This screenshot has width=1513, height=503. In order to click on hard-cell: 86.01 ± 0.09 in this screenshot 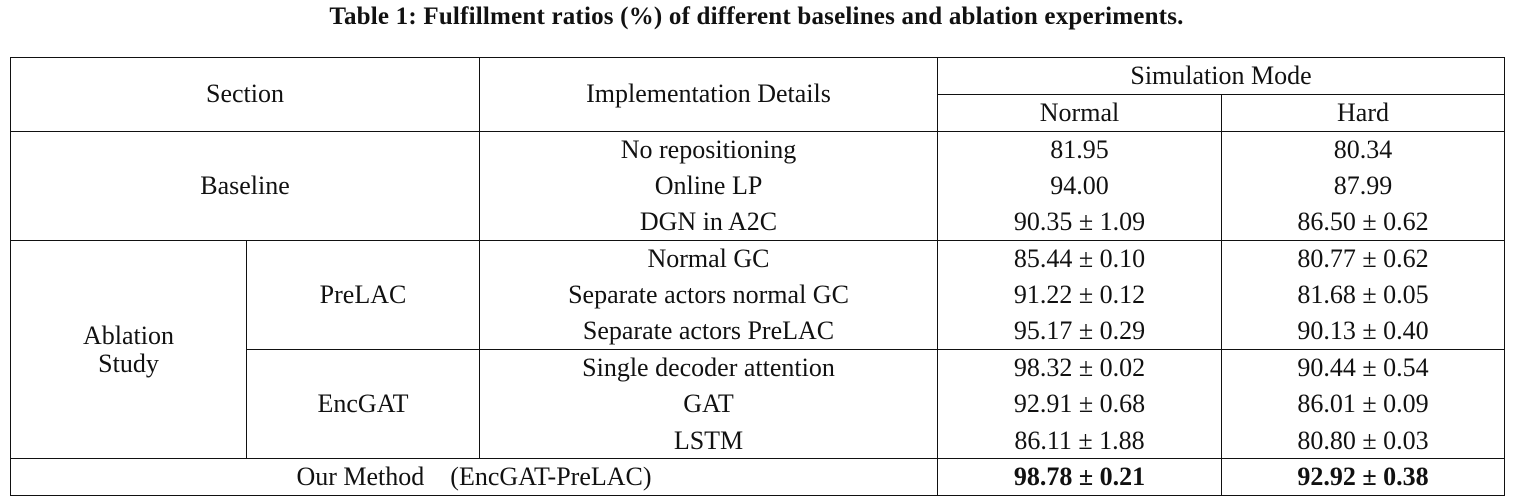, I will do `click(1363, 404)`.